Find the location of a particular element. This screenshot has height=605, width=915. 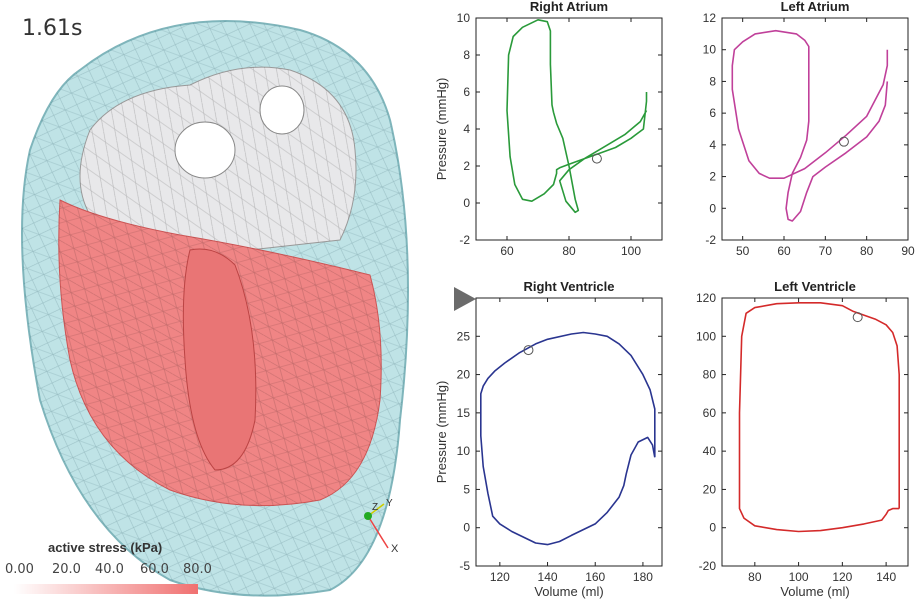

y-tick-label: 12 is located at coordinates (710, 18).